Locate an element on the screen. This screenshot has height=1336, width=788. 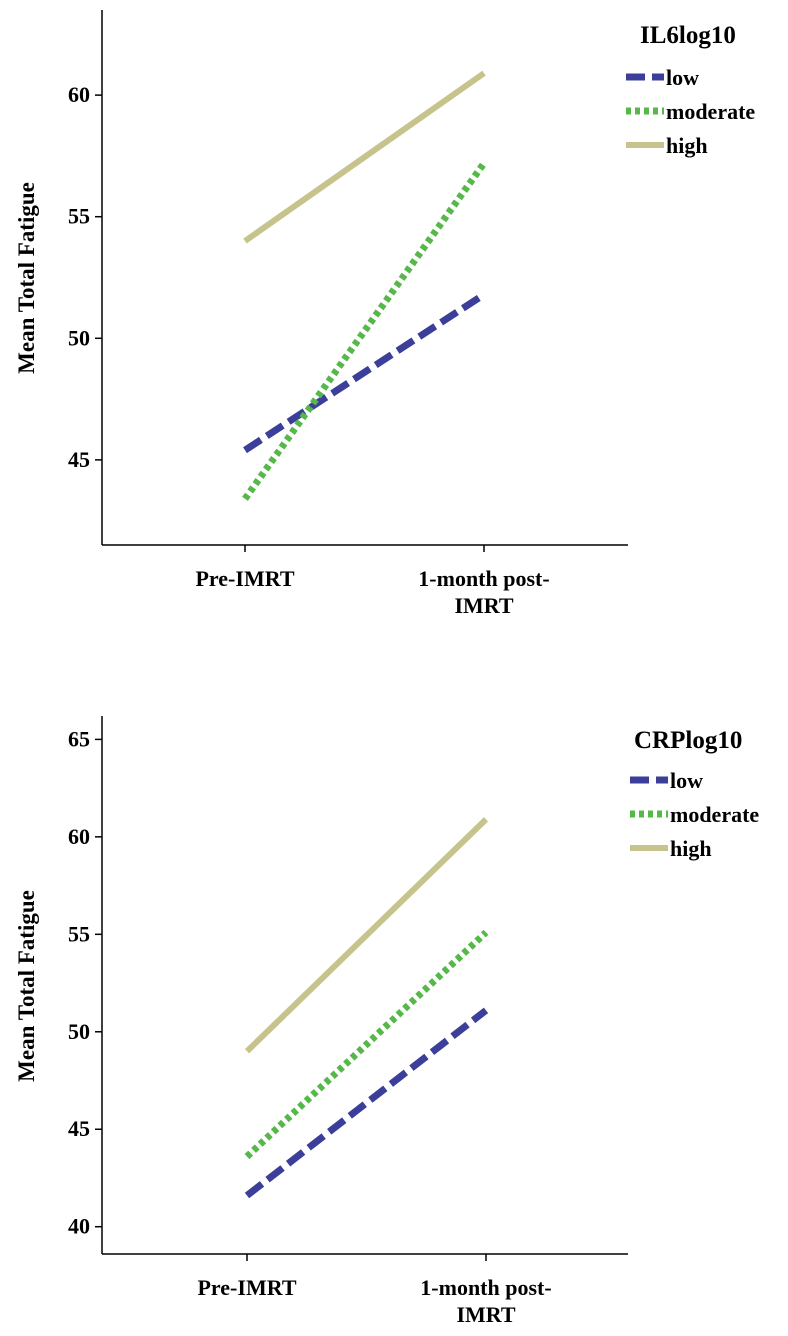
y-tick-label-65: 65 is located at coordinates (79, 738).